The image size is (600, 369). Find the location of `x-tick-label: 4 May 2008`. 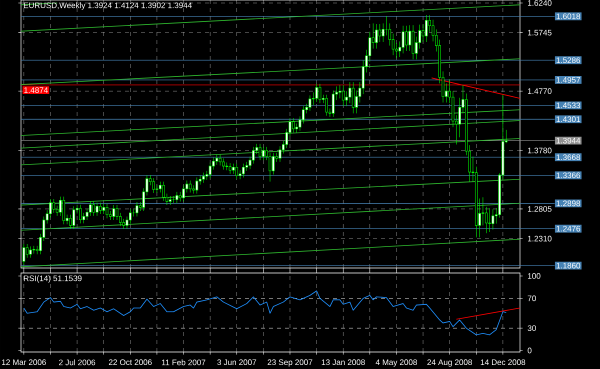

x-tick-label: 4 May 2008 is located at coordinates (396, 363).